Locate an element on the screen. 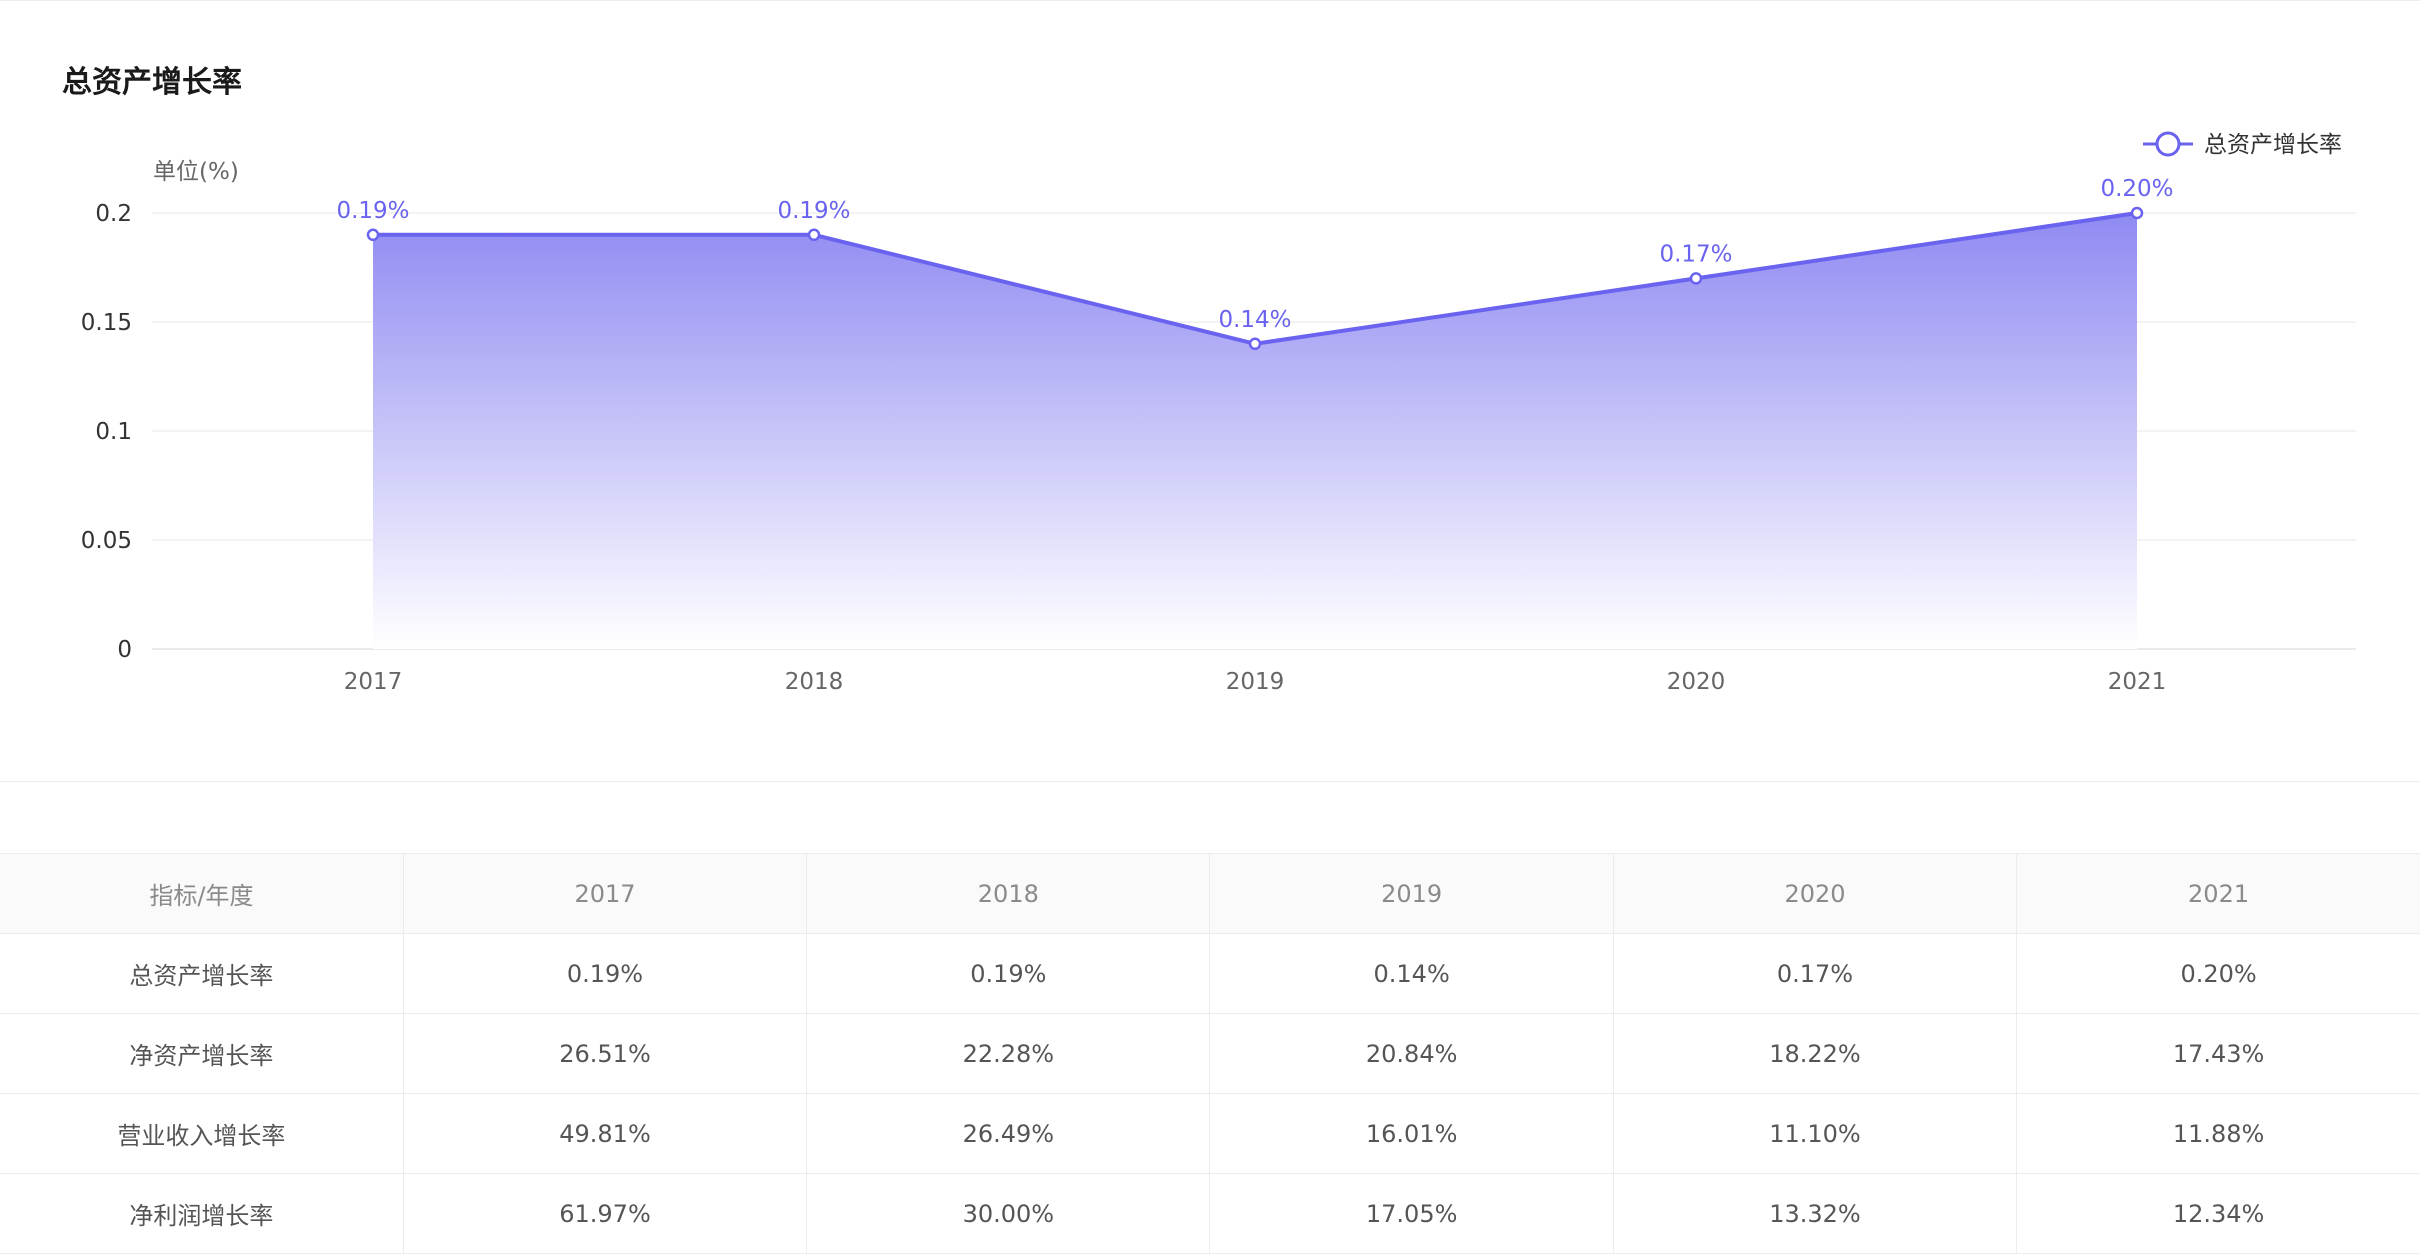 The image size is (2420, 1254). x-tick-label: 2017 is located at coordinates (373, 682).